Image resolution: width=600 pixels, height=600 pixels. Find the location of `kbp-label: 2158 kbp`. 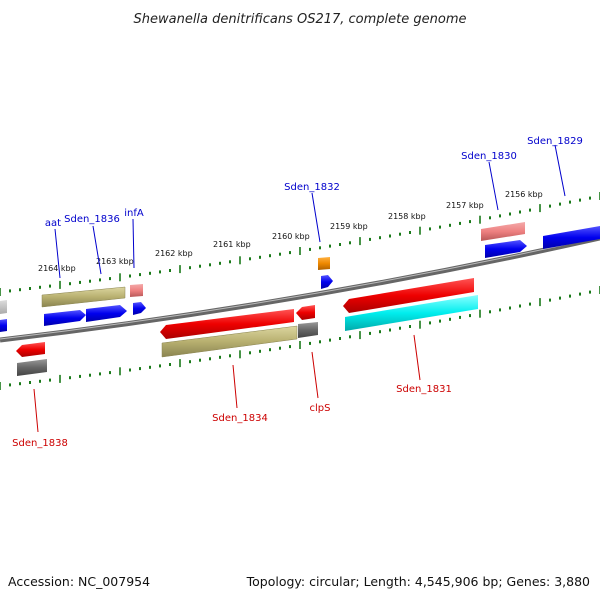

kbp-label: 2158 kbp is located at coordinates (407, 216).